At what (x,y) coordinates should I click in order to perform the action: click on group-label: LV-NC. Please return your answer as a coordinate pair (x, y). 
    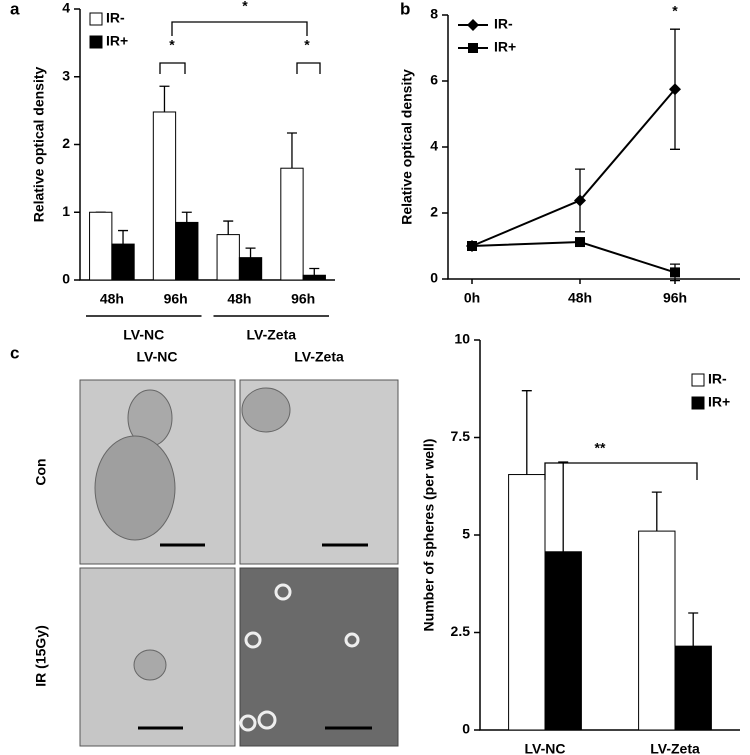
    Looking at the image, I should click on (143, 335).